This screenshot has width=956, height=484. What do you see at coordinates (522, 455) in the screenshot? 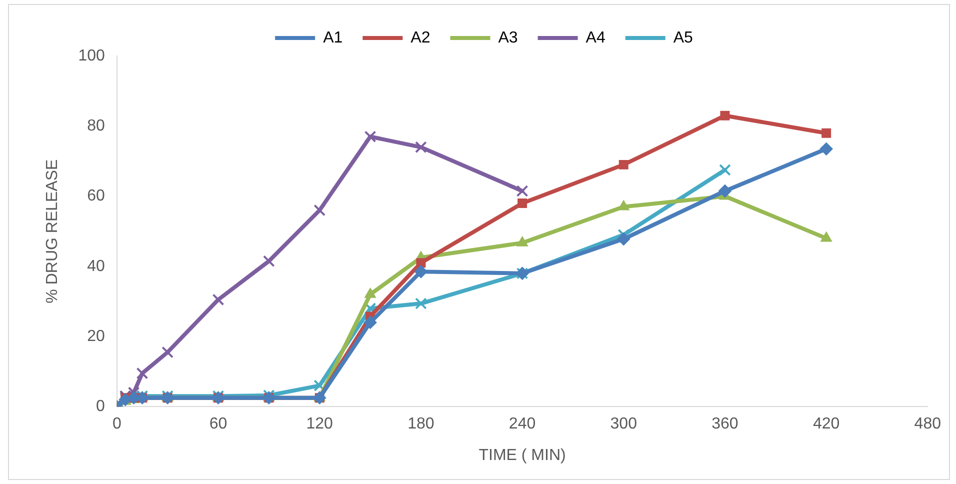
I see `x-axis-title: TIME ( MIN)` at bounding box center [522, 455].